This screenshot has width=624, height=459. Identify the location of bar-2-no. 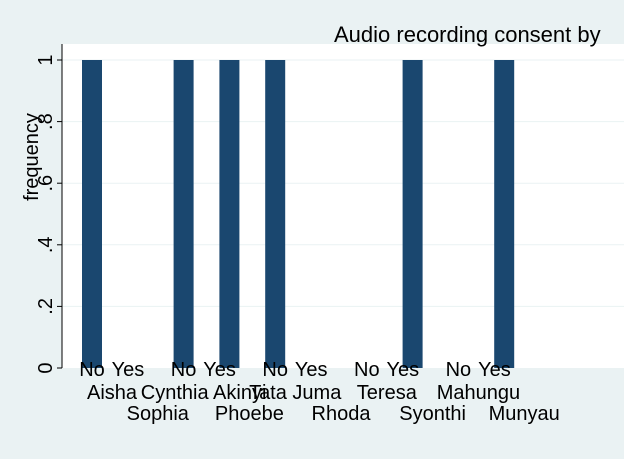
(184, 214).